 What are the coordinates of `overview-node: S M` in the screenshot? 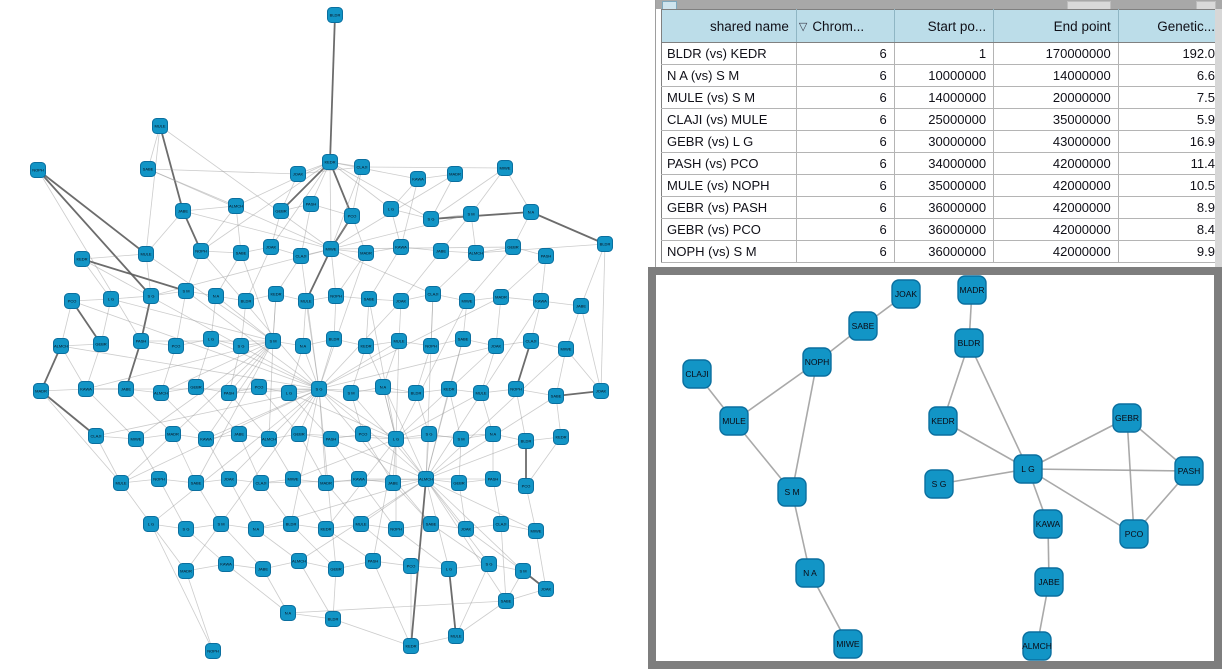 It's located at (471, 214).